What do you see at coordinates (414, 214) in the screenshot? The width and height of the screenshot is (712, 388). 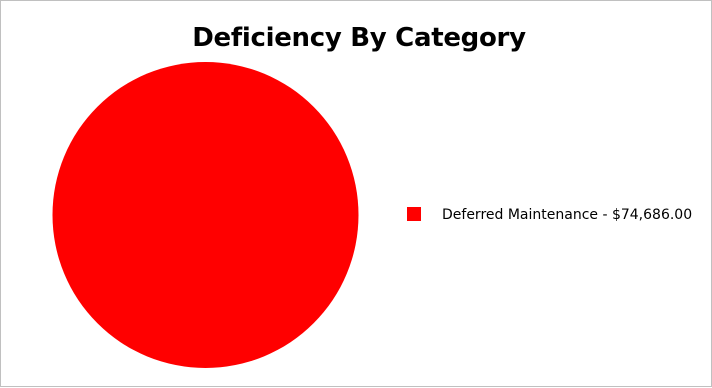 I see `legend-swatch` at bounding box center [414, 214].